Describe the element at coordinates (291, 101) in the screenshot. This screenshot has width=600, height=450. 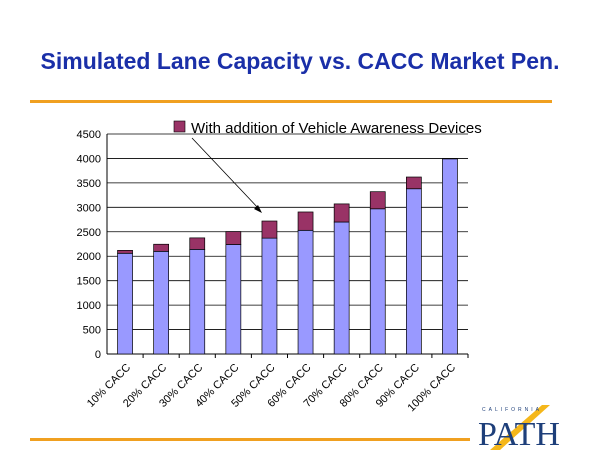
I see `top-divider` at that location.